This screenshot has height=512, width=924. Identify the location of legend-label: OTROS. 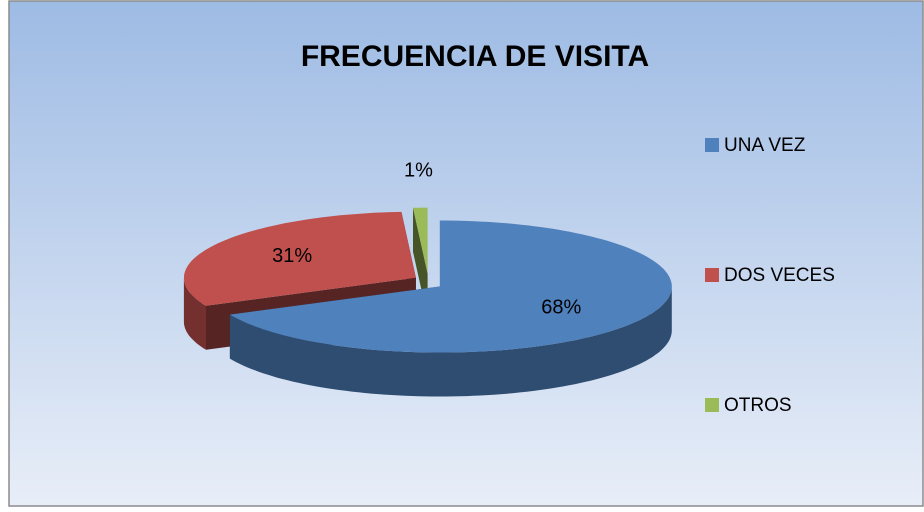
(758, 405).